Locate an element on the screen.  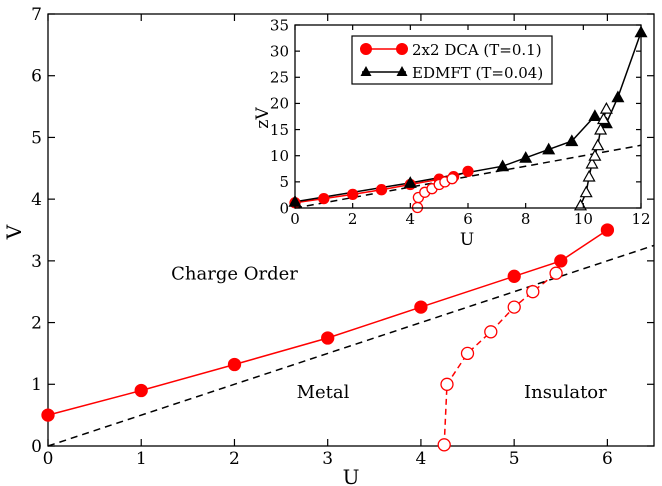
inset-x-tick-label: 8 is located at coordinates (526, 219).